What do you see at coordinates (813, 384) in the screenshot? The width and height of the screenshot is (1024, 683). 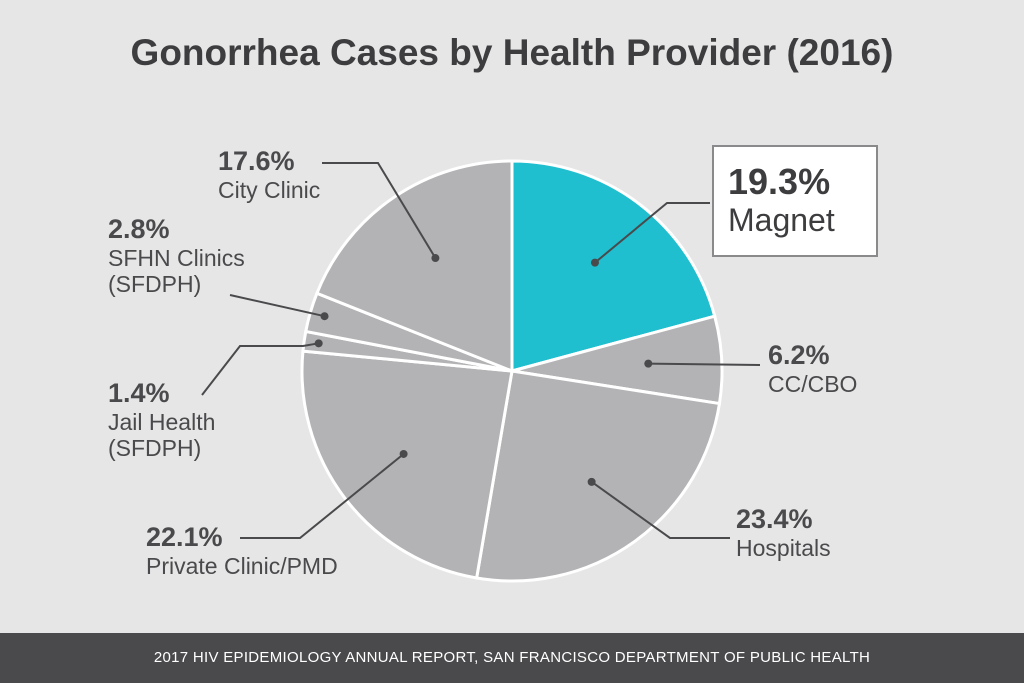 I see `label-cc-cbo-name: CC/CBO` at bounding box center [813, 384].